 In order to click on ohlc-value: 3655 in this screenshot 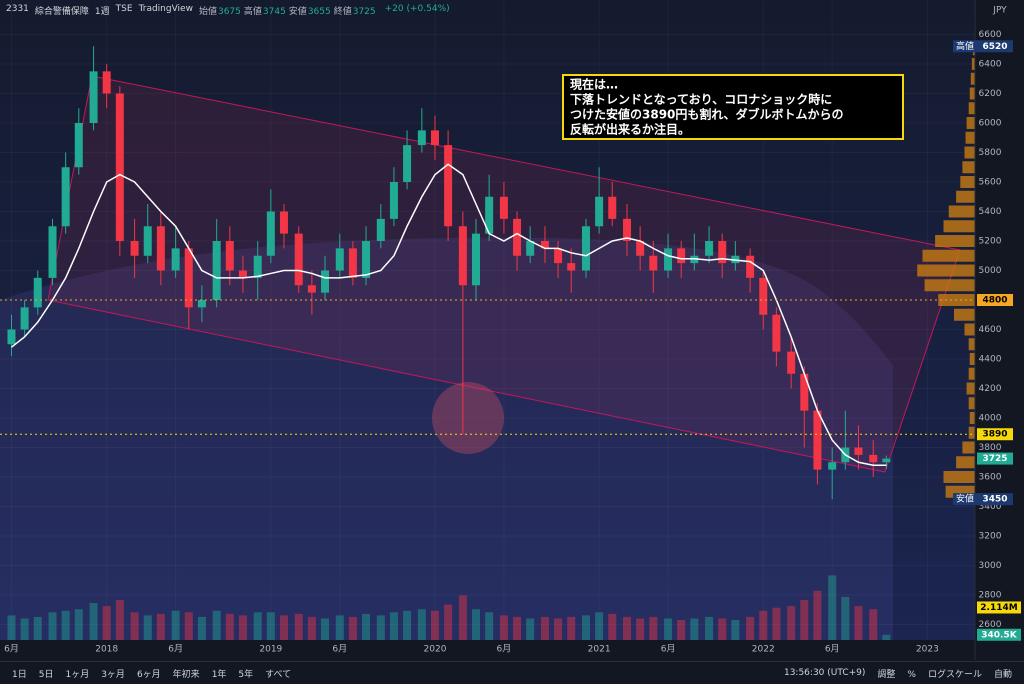, I will do `click(319, 12)`.